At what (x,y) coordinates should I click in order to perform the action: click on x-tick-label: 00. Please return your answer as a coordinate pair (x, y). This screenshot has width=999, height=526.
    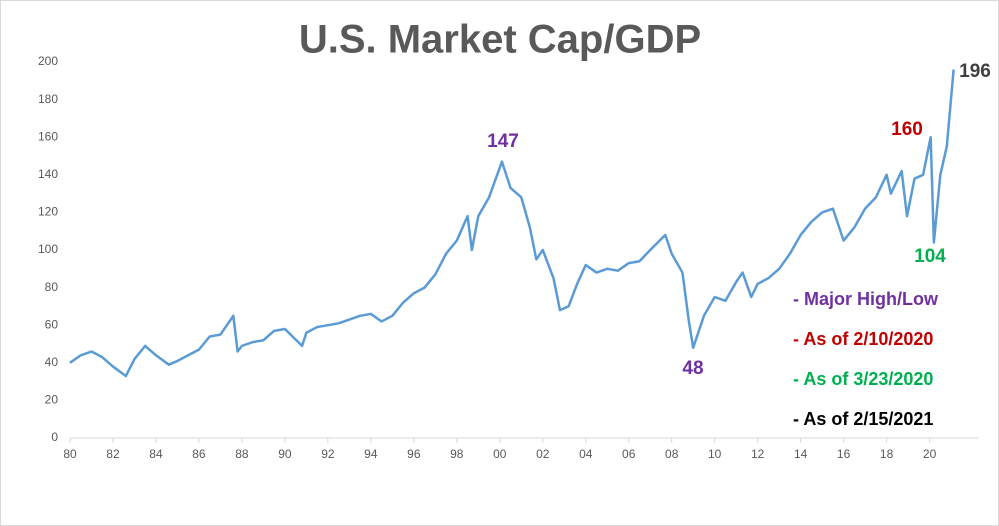
    Looking at the image, I should click on (500, 454).